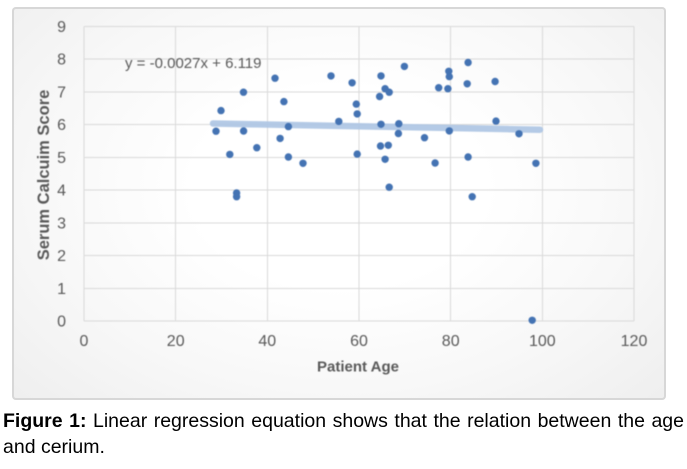  I want to click on svg-text: Serum Calcuim Score, so click(44, 175).